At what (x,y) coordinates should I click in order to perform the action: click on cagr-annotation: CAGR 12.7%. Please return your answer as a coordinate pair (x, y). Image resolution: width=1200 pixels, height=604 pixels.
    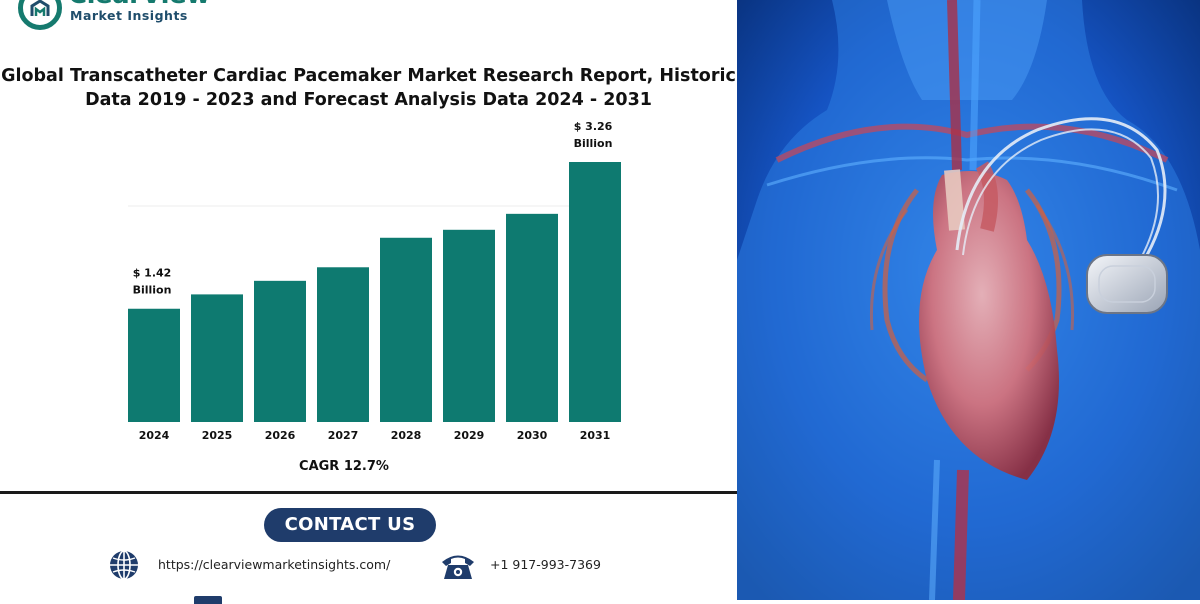
    Looking at the image, I should click on (344, 466).